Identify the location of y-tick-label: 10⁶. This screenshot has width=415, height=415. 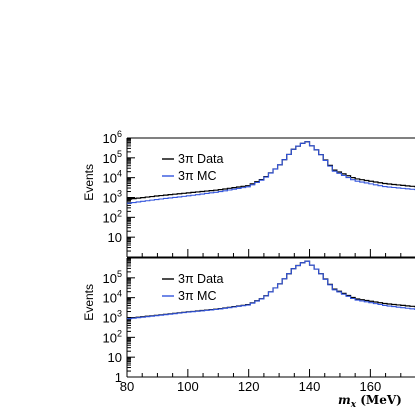
(112, 137).